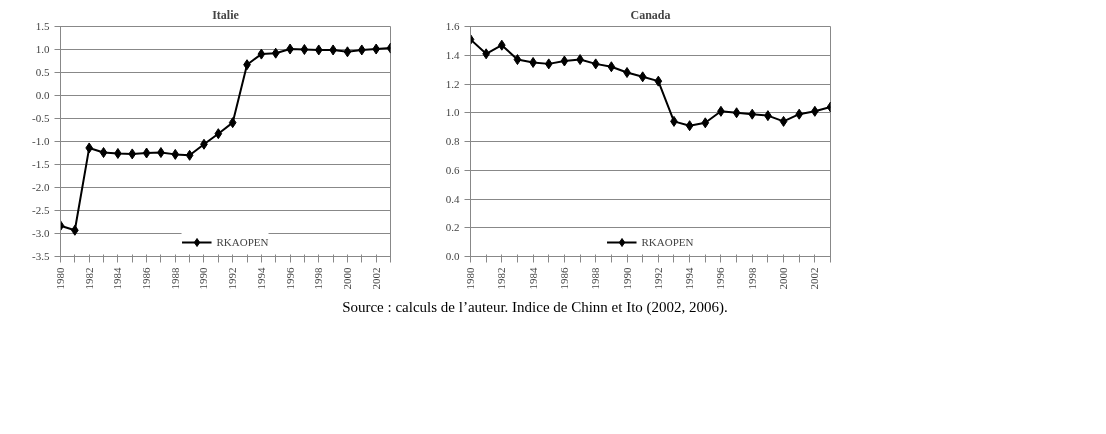 Image resolution: width=1106 pixels, height=434 pixels. What do you see at coordinates (41, 210) in the screenshot?
I see `y-tick-label: -2.5` at bounding box center [41, 210].